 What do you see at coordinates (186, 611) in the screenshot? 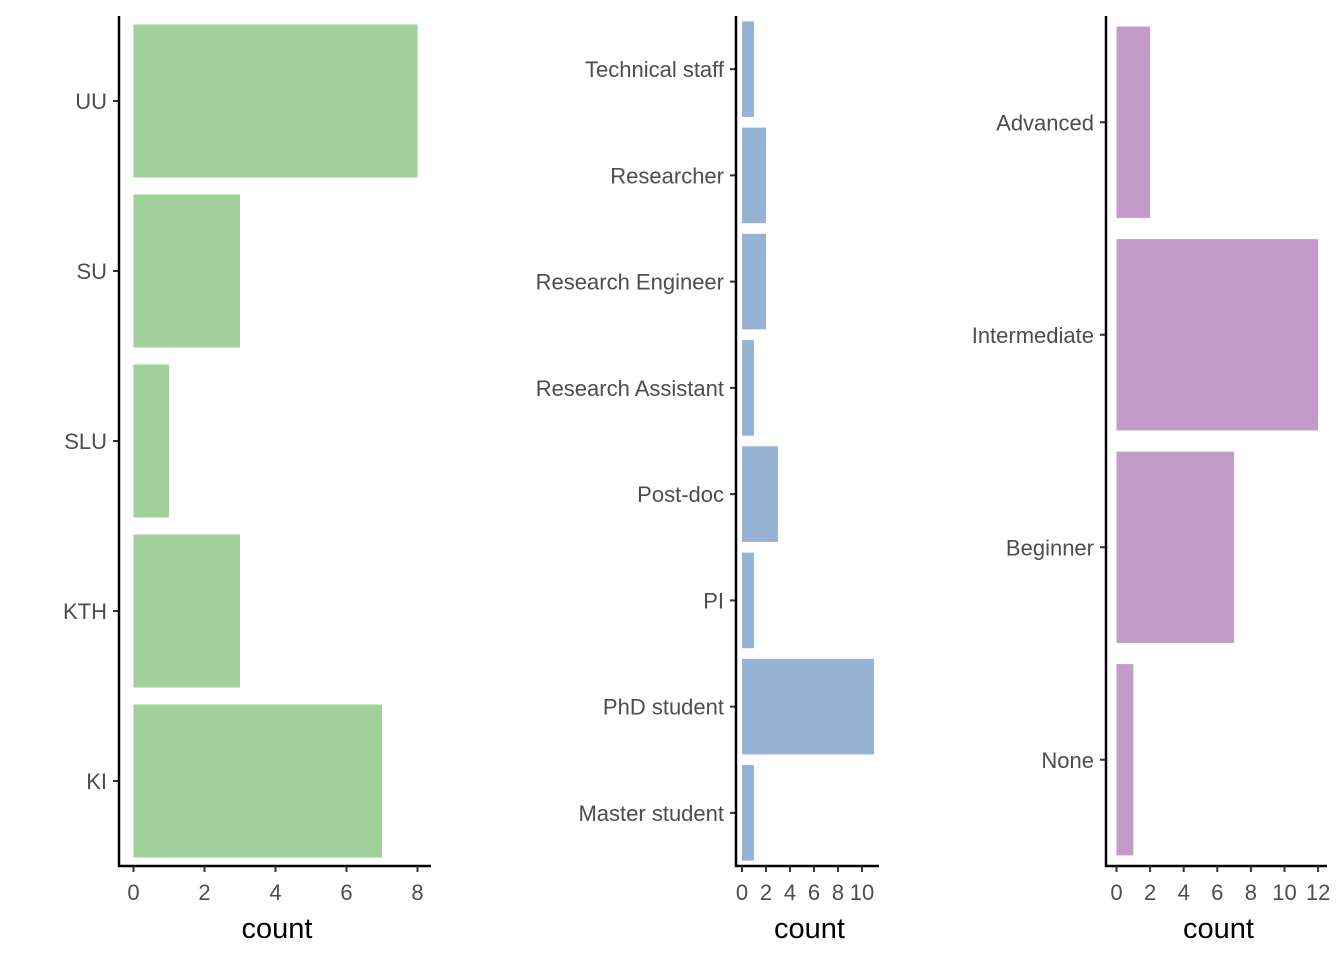
I see `bar-kth` at bounding box center [186, 611].